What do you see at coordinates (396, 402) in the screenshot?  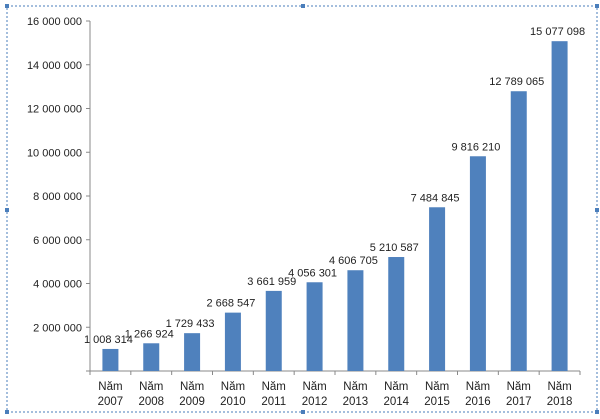 I see `x-tick-label-year: 2014` at bounding box center [396, 402].